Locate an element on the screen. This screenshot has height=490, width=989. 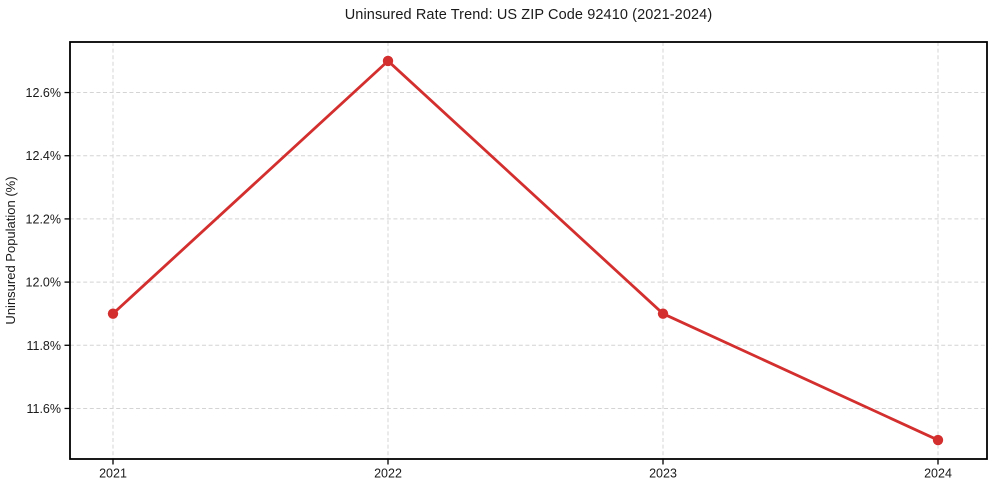
x-tick-label: 2024 is located at coordinates (938, 474).